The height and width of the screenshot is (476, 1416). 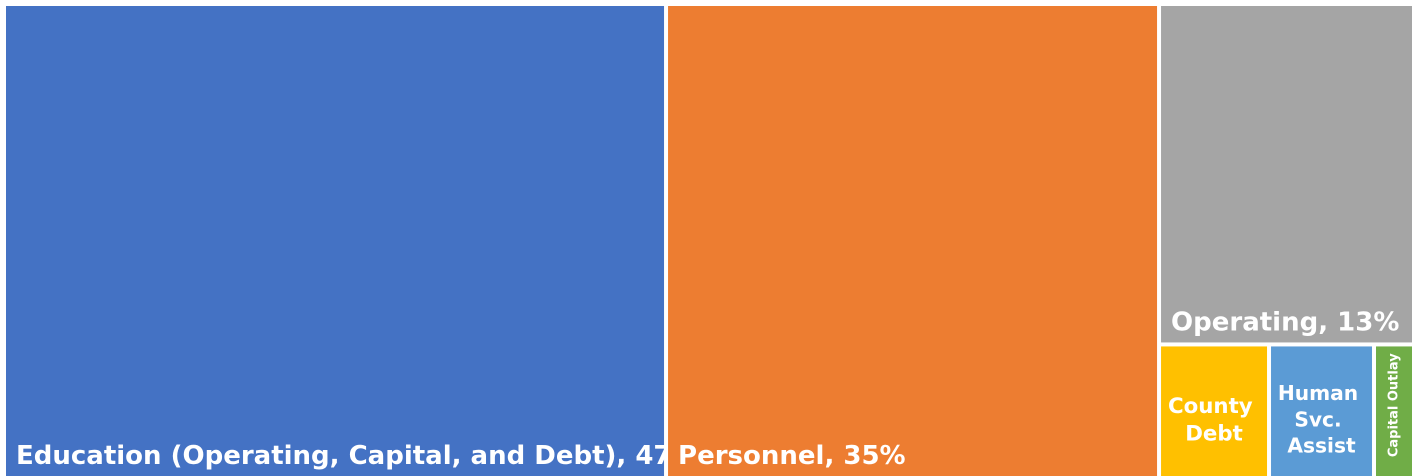 I want to click on tile-label: Capital Outlay, so click(x=1394, y=405).